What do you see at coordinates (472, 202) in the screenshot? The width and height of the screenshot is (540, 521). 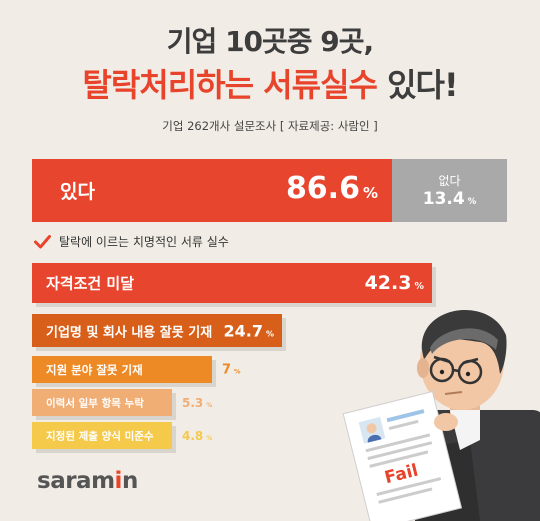 I see `no-pct: %` at bounding box center [472, 202].